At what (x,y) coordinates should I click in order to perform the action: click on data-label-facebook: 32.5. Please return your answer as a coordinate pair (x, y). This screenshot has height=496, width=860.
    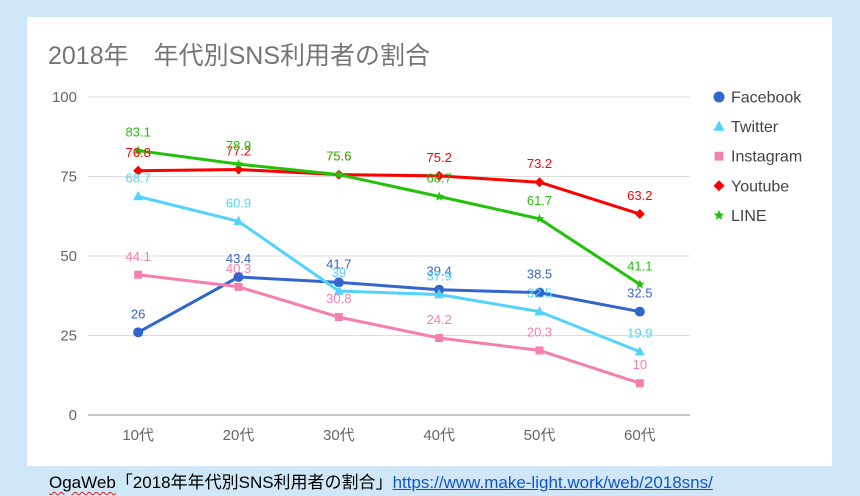
    Looking at the image, I should click on (639, 293).